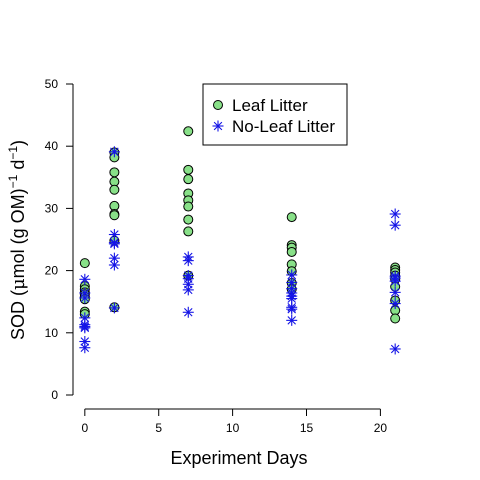  Describe the element at coordinates (18, 233) in the screenshot. I see `y-label-unit-a: mol (g OM)` at that location.